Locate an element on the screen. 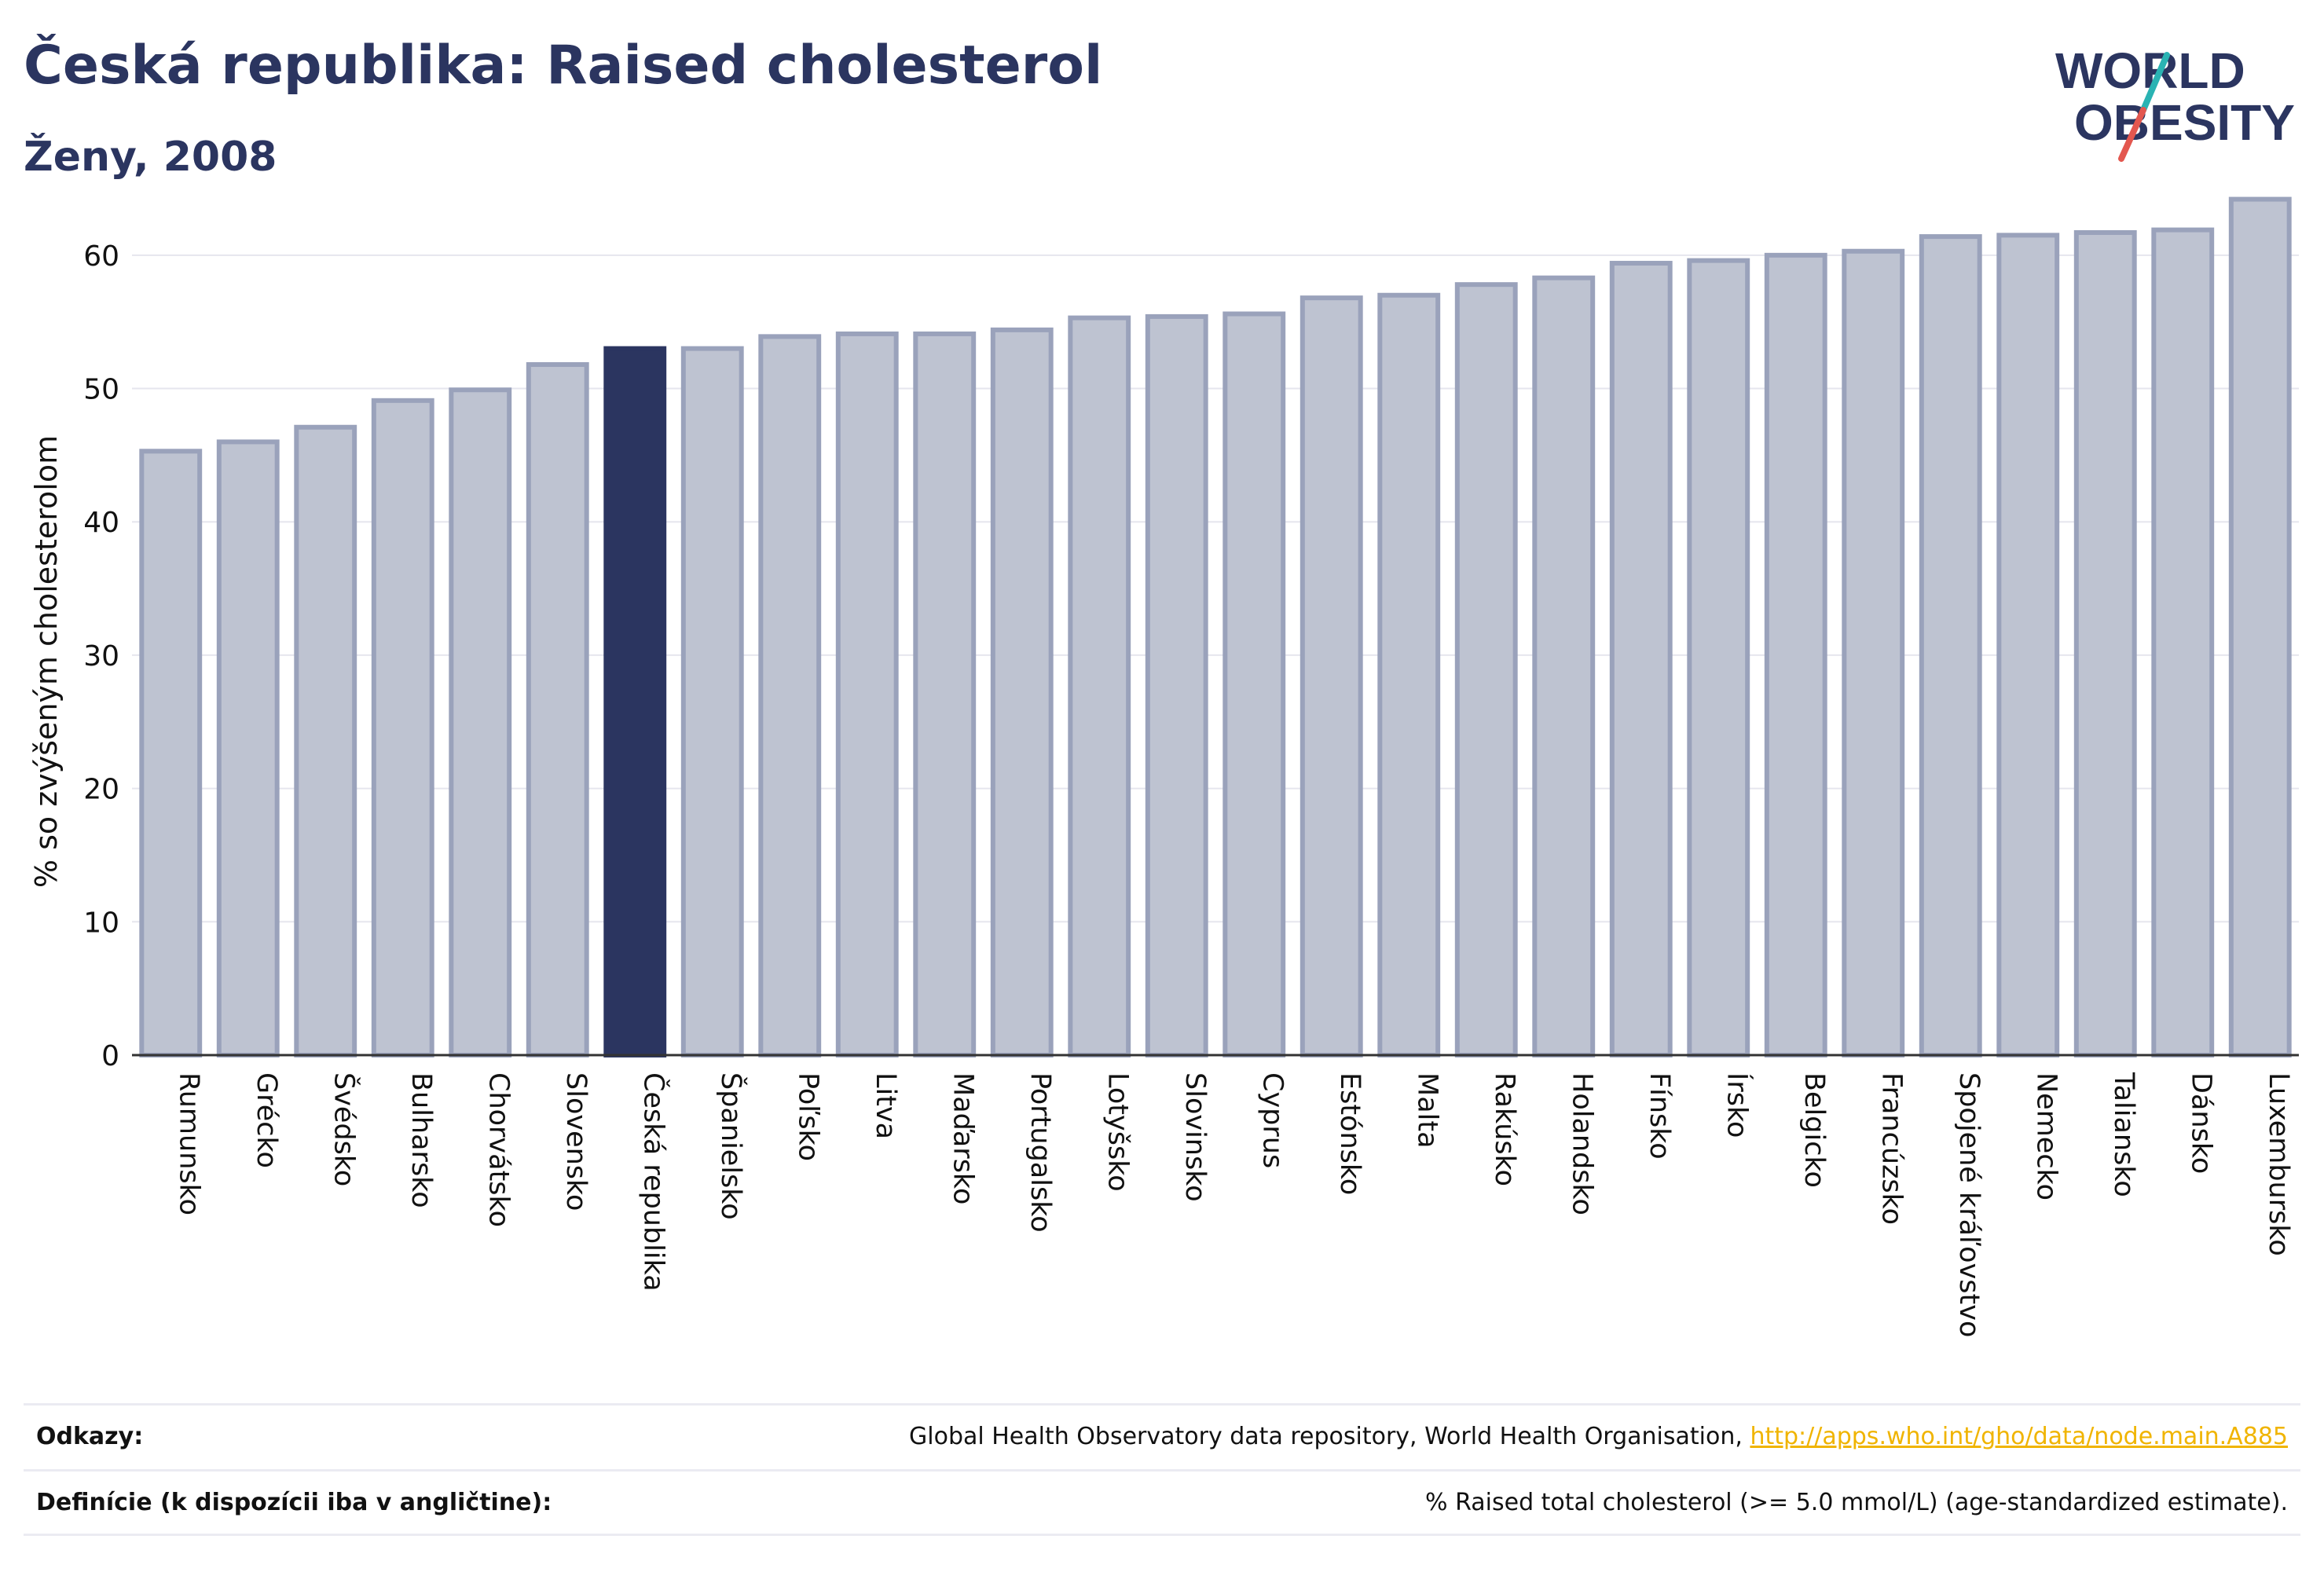 The image size is (2324, 1576). x-tick-label: Poľsko is located at coordinates (807, 1116).